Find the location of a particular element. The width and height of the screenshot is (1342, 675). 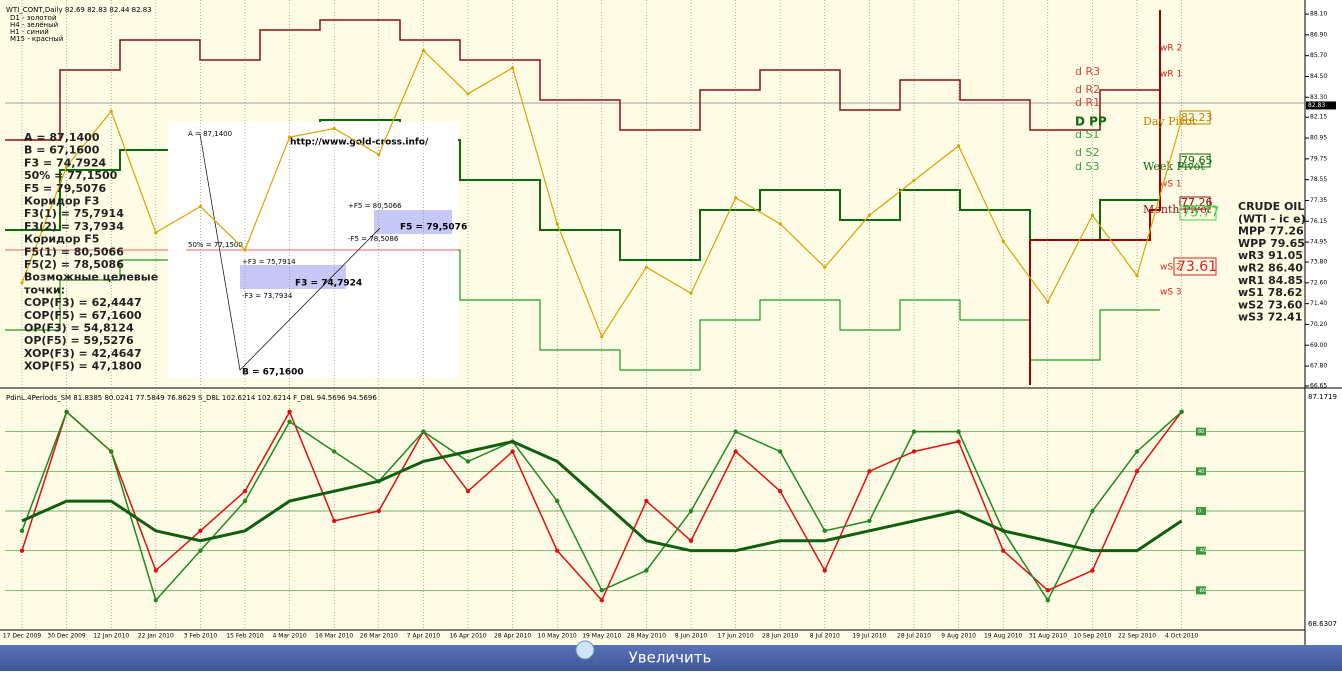

x-tick-label: 9 Aug 2010 is located at coordinates (958, 636).